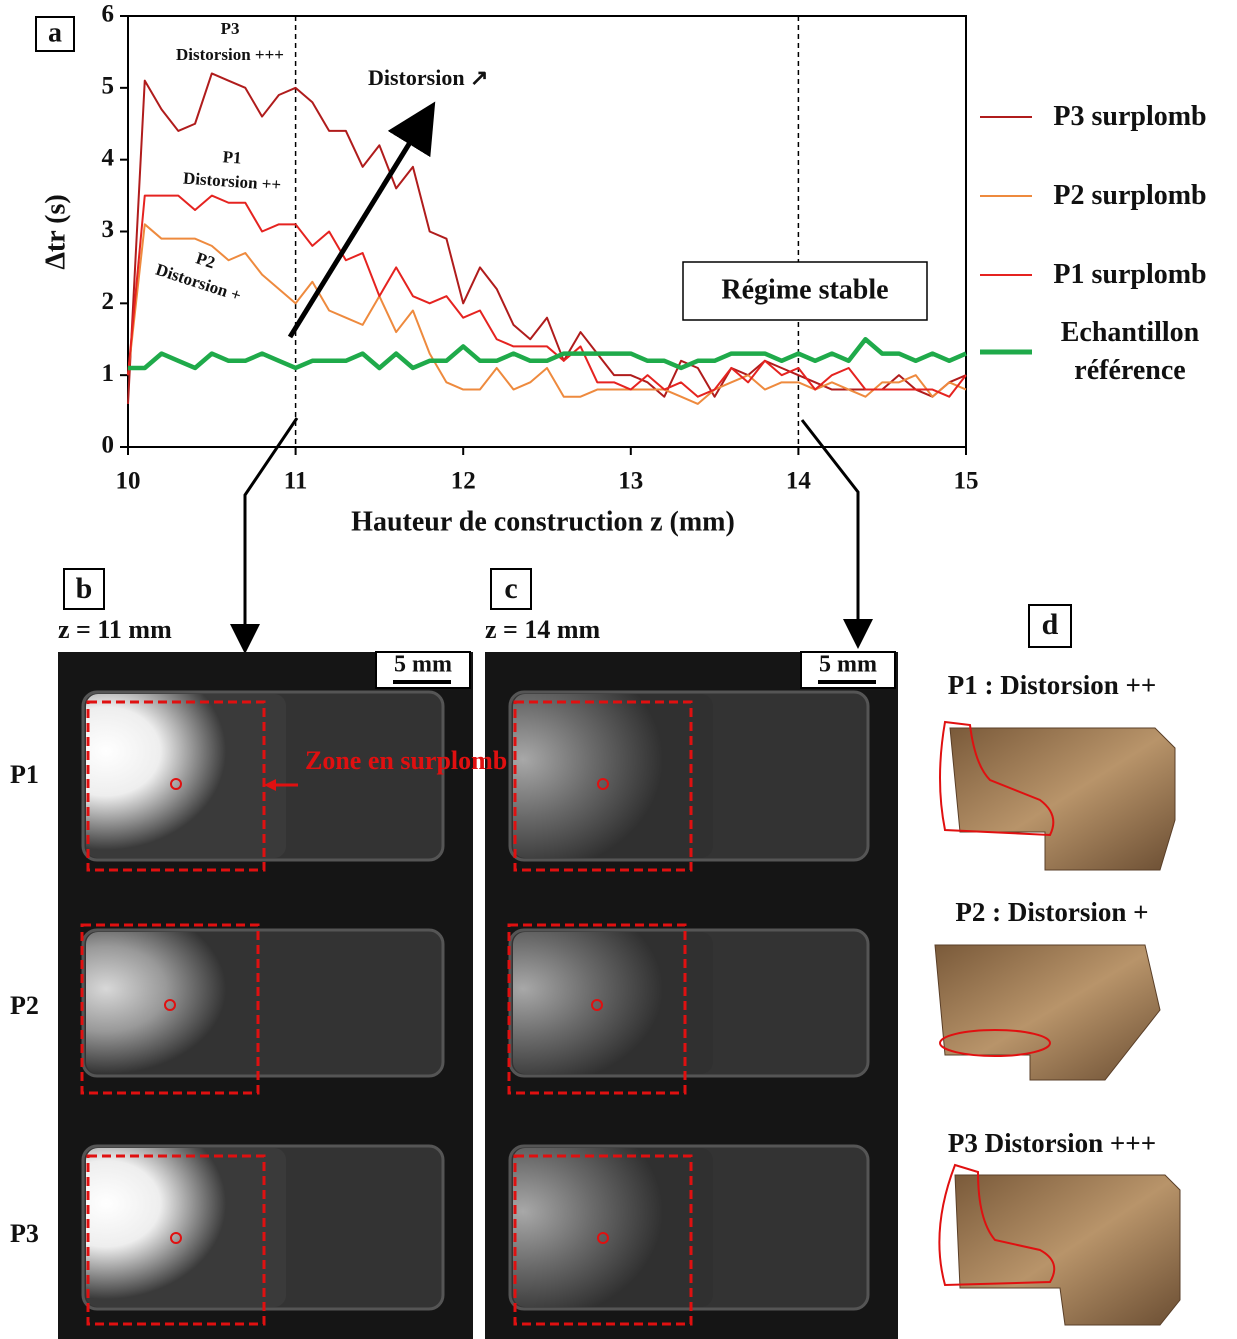 The image size is (1237, 1339). Describe the element at coordinates (799, 481) in the screenshot. I see `x-tick-label: 14` at that location.